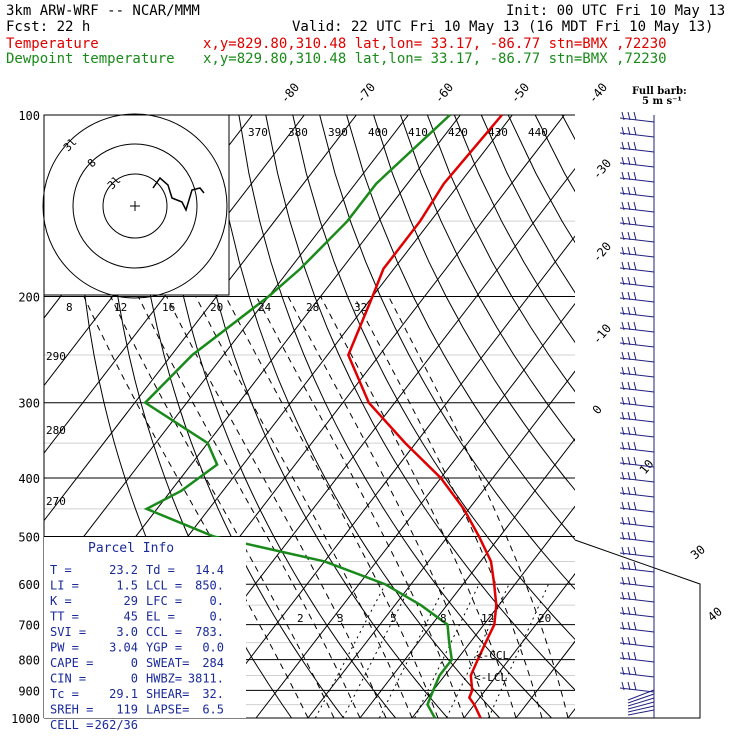  I want to click on mixing-ratio-label: 2, so click(300, 618).